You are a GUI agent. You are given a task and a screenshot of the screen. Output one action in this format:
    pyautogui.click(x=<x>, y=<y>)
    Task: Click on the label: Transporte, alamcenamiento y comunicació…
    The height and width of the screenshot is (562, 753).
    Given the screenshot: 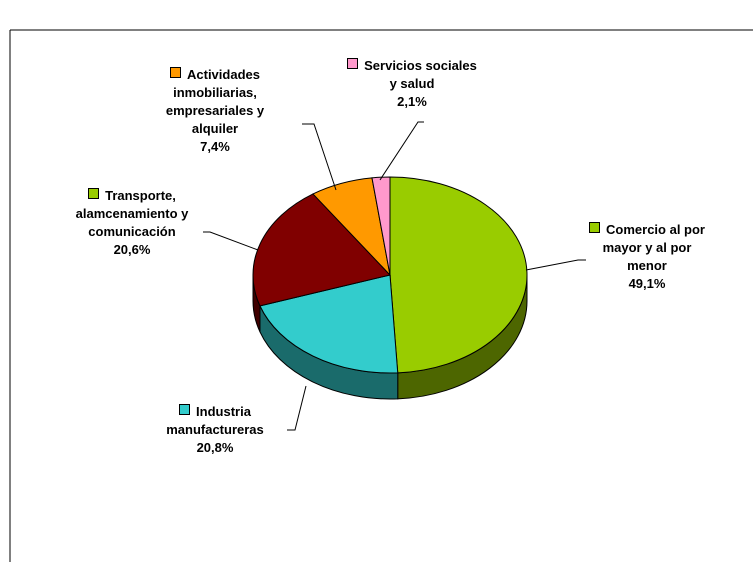 What is the action you would take?
    pyautogui.click(x=132, y=223)
    